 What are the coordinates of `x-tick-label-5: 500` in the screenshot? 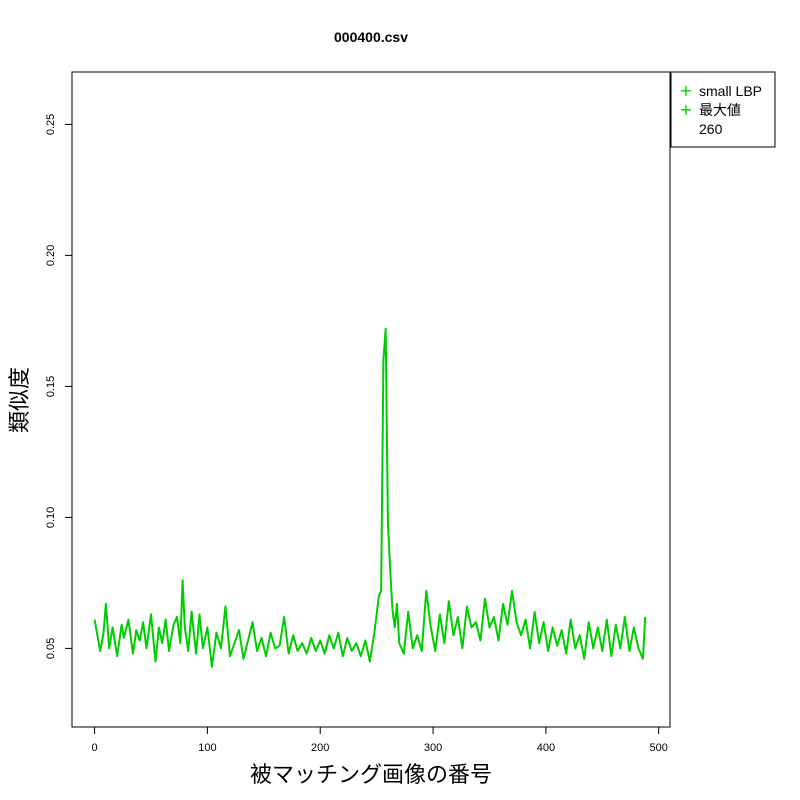 It's located at (659, 748).